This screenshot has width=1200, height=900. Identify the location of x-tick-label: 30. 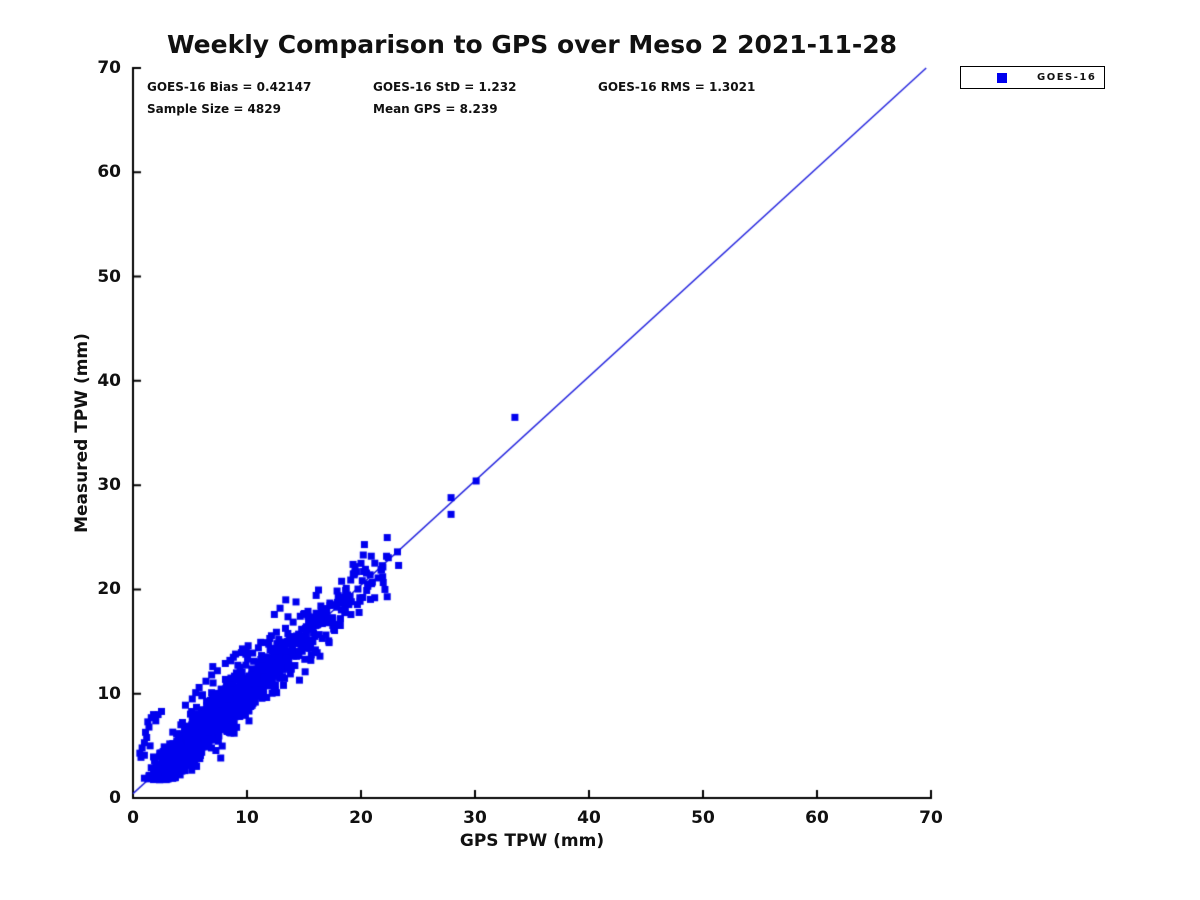
(475, 818).